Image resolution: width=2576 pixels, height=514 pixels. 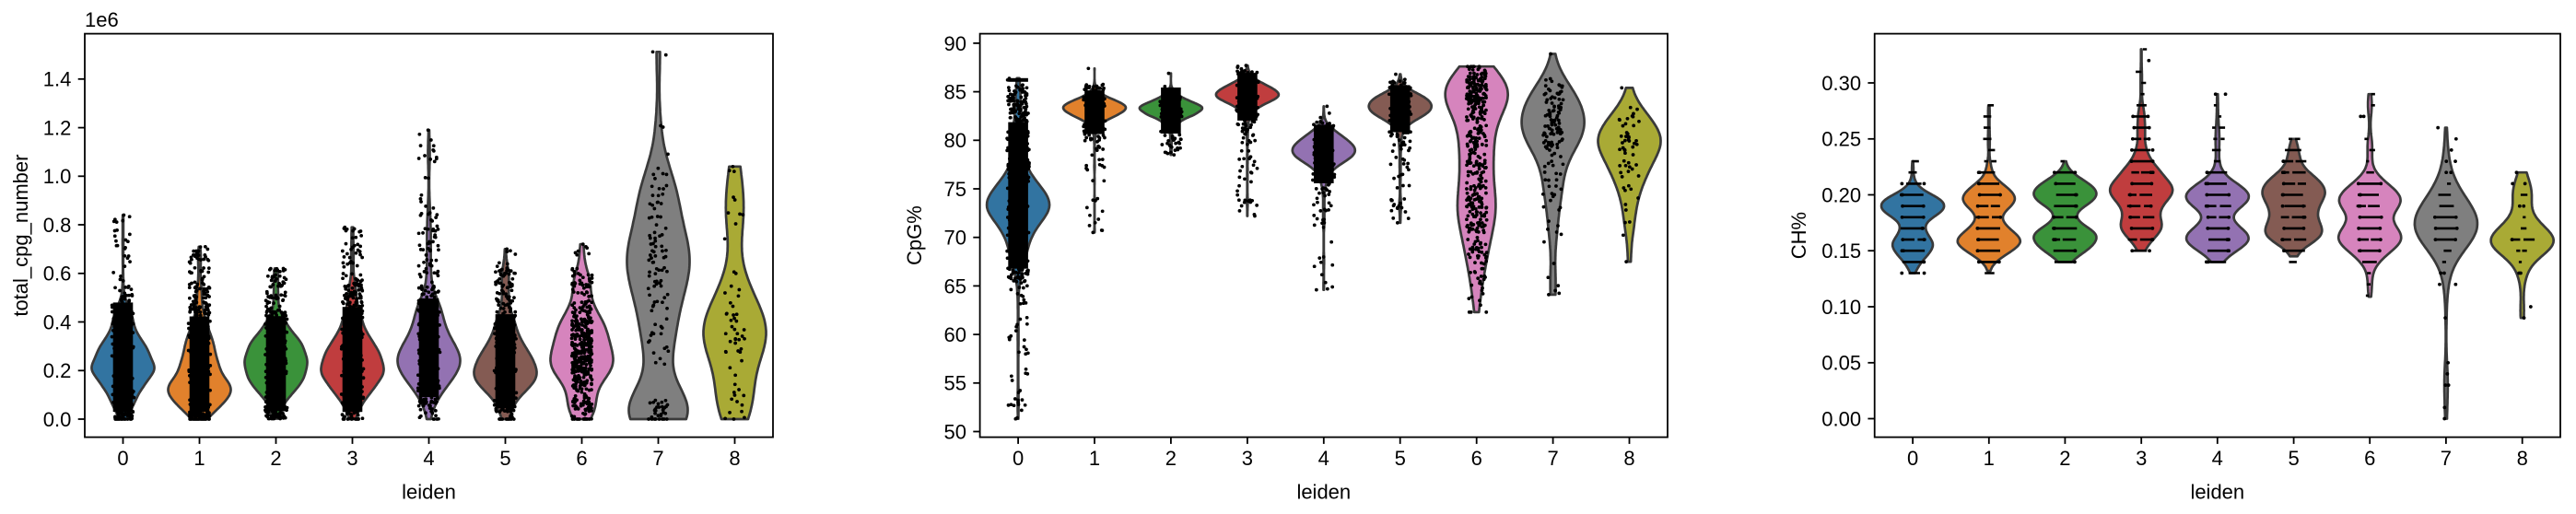 What do you see at coordinates (1841, 83) in the screenshot?
I see `svg-text: 0.30` at bounding box center [1841, 83].